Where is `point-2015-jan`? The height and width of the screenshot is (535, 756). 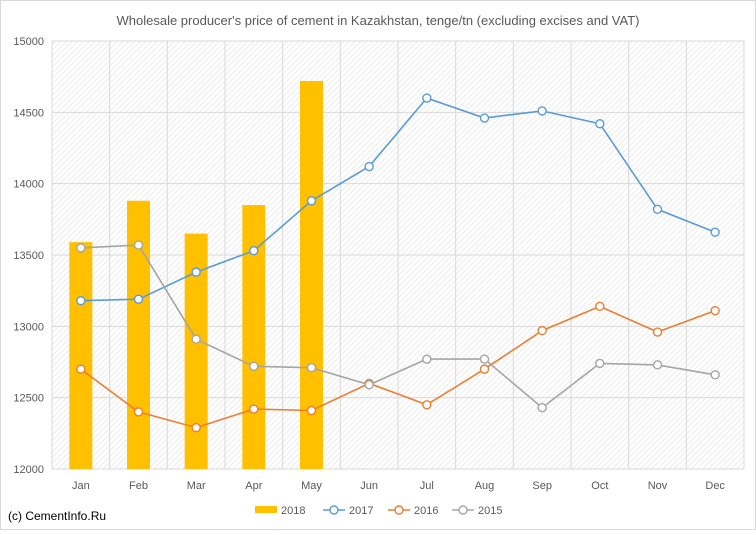 point-2015-jan is located at coordinates (81, 248).